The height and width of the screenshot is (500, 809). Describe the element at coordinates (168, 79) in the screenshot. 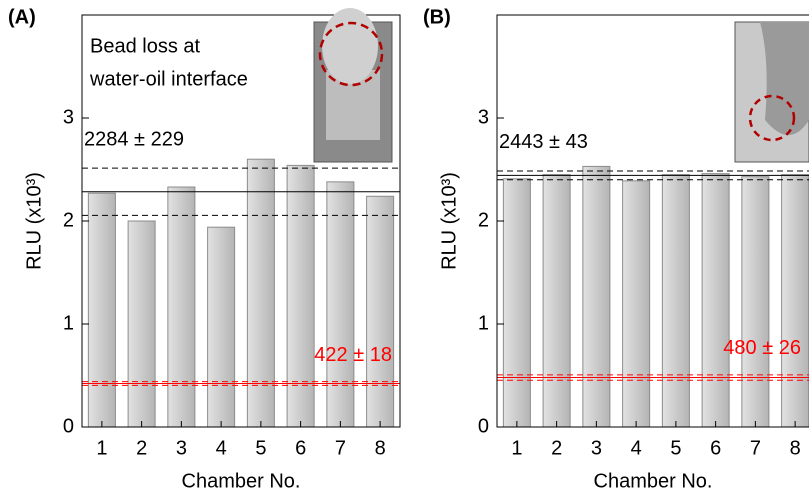

I see `inset-text: water-oil interface` at that location.